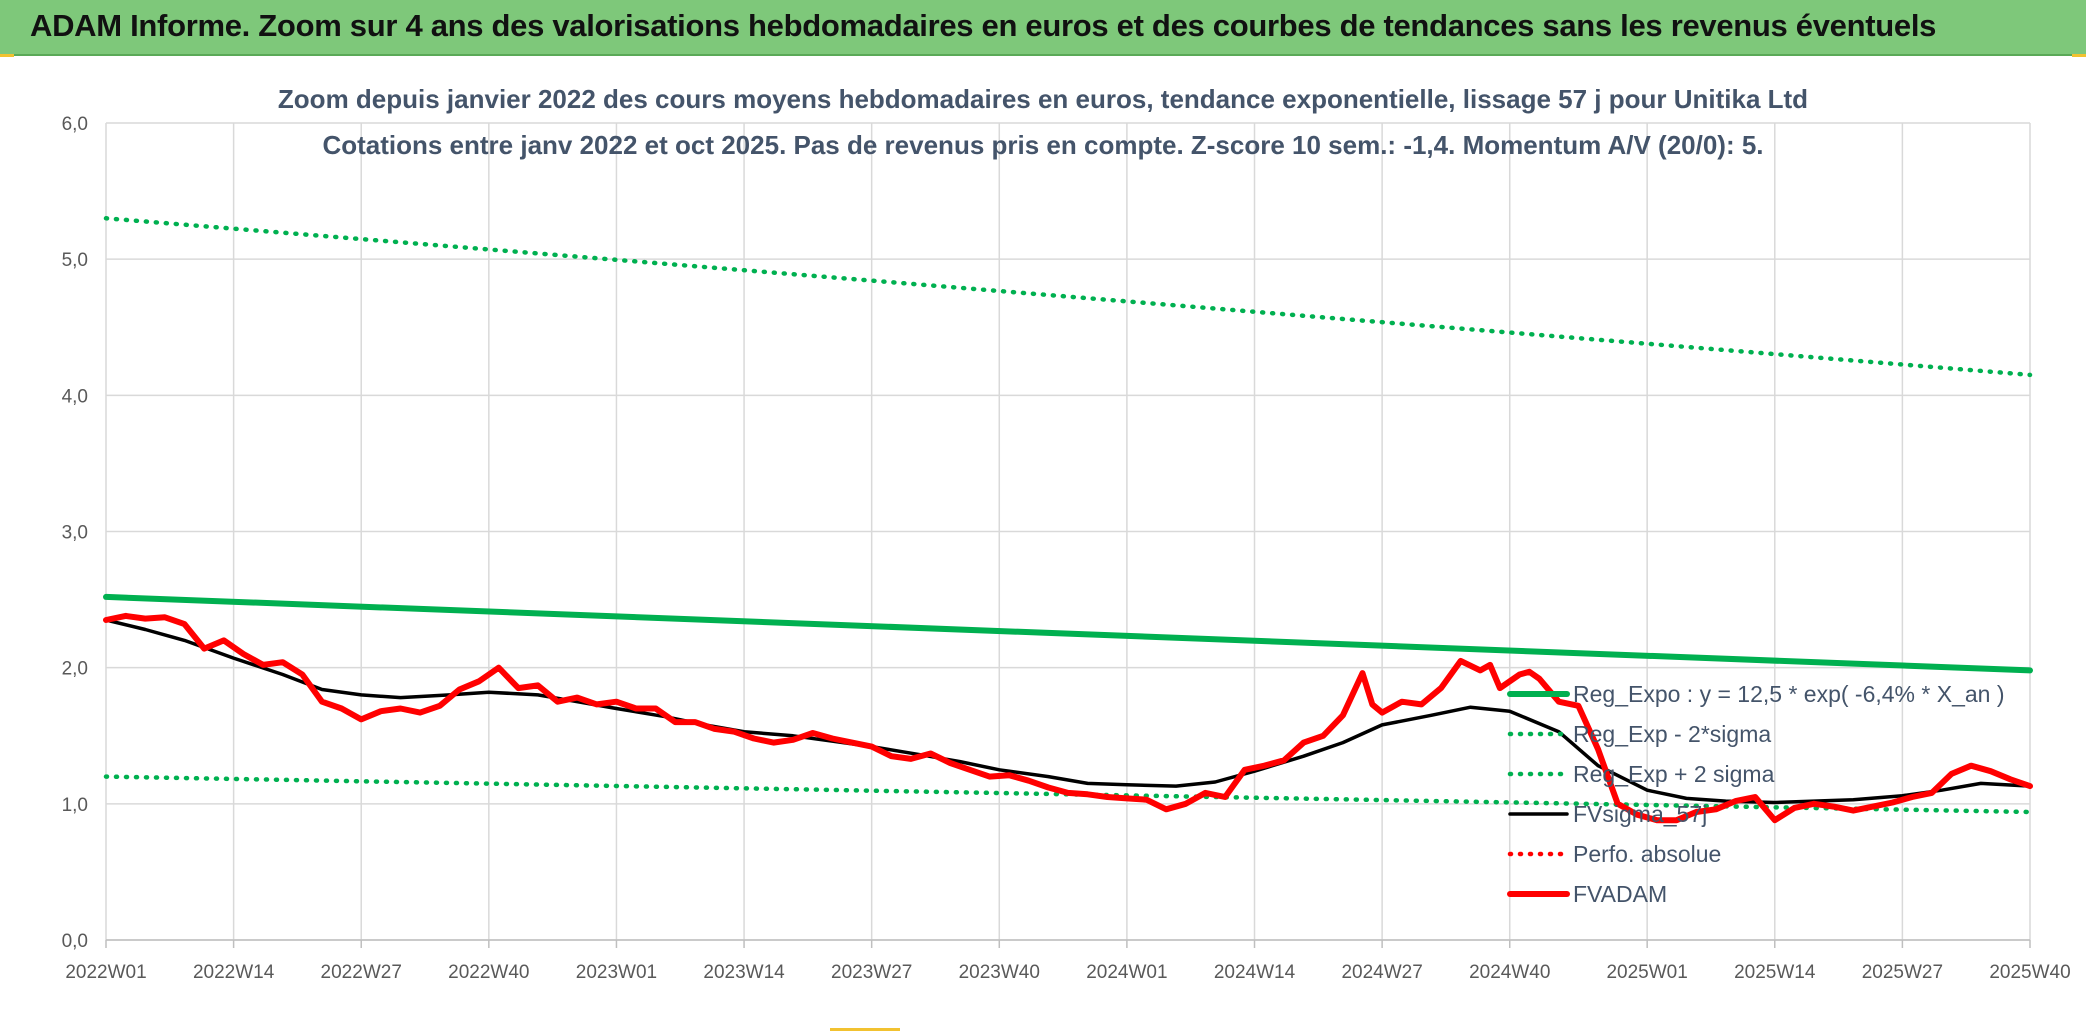 This screenshot has height=1031, width=2086. I want to click on x-tick-label: 2025W40, so click(2029, 972).